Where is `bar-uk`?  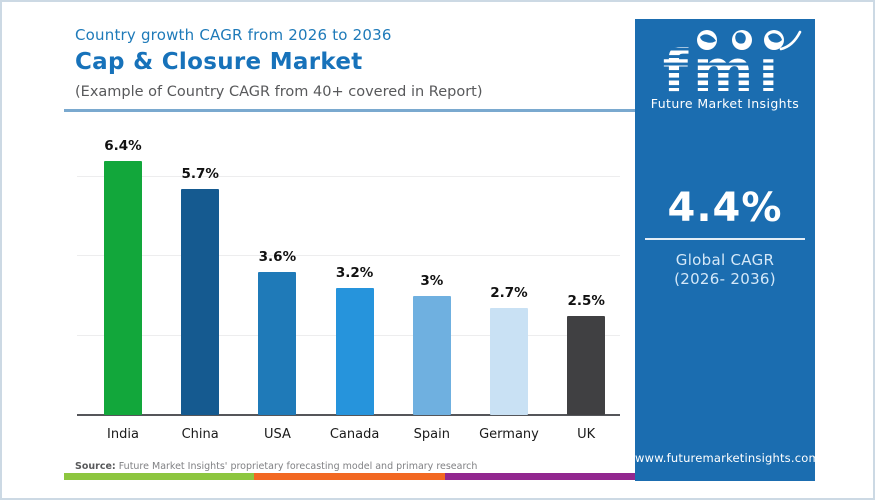 bar-uk is located at coordinates (586, 365).